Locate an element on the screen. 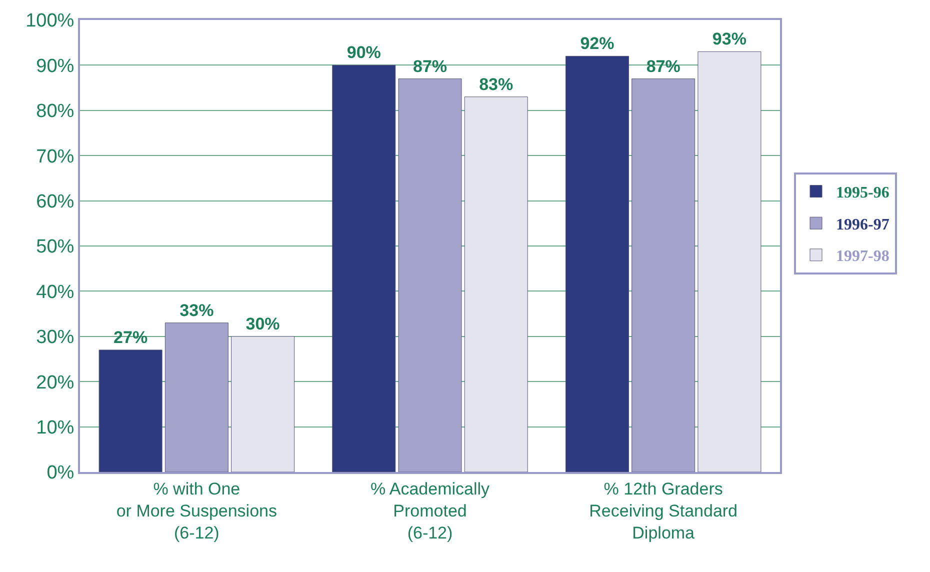 The image size is (930, 572). y-tick-label: 30% is located at coordinates (55, 337).